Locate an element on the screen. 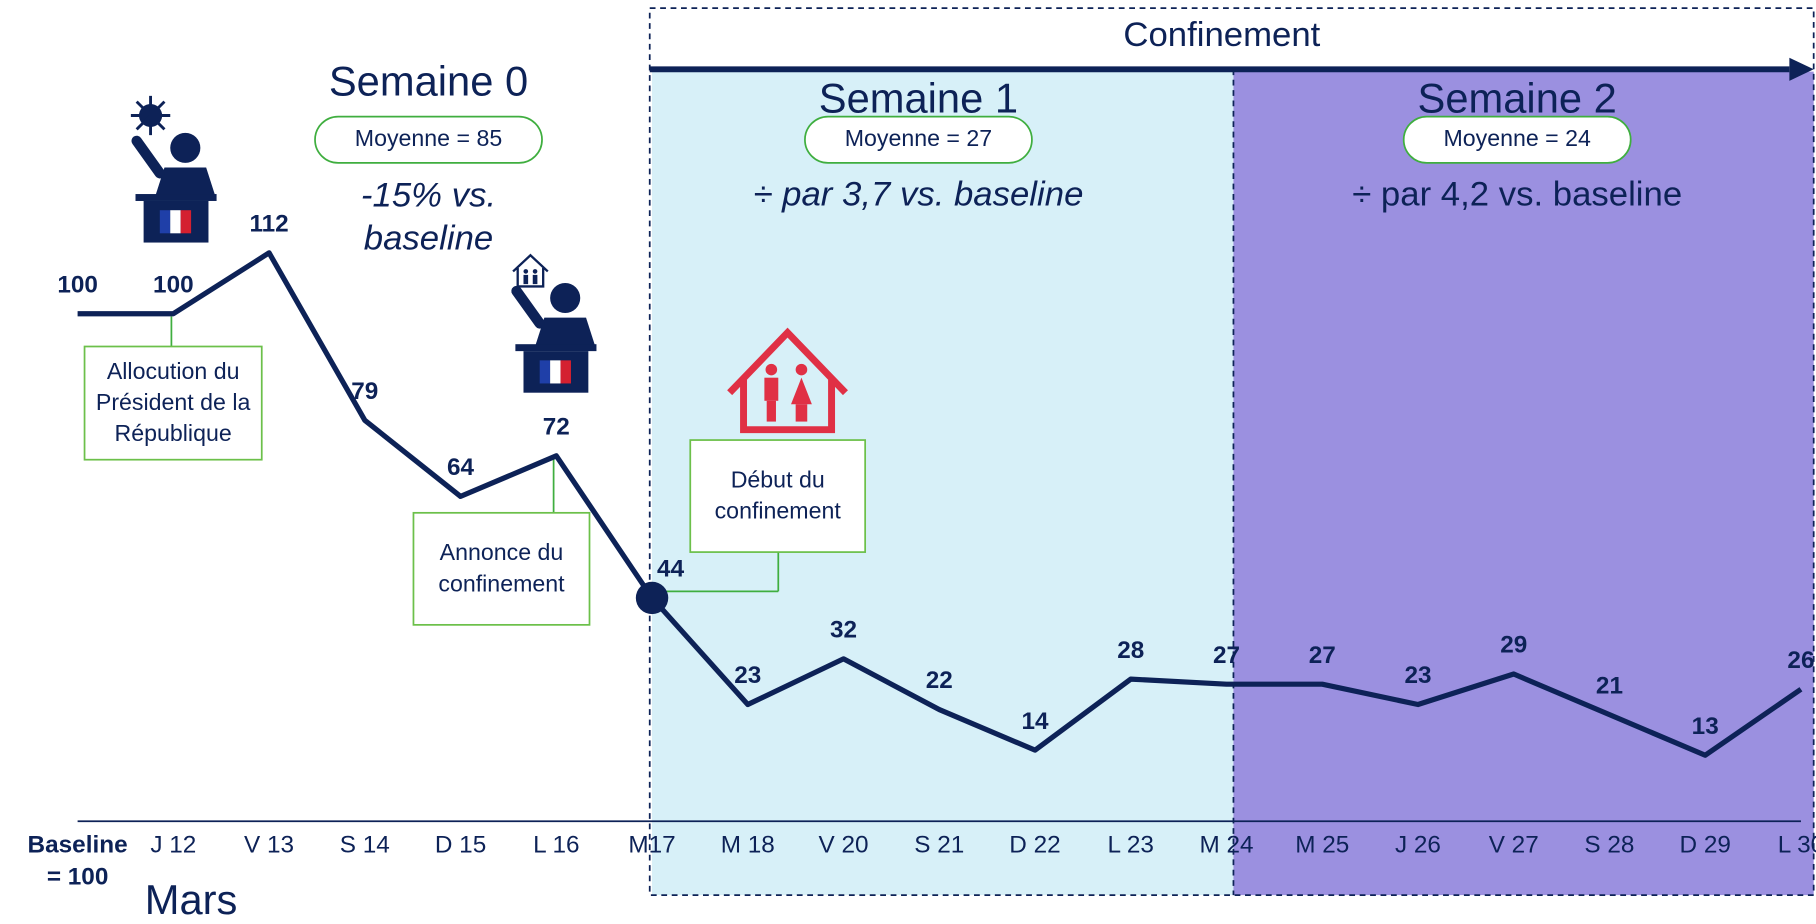 Image resolution: width=1816 pixels, height=924 pixels. week-title: Semaine 0 is located at coordinates (428, 80).